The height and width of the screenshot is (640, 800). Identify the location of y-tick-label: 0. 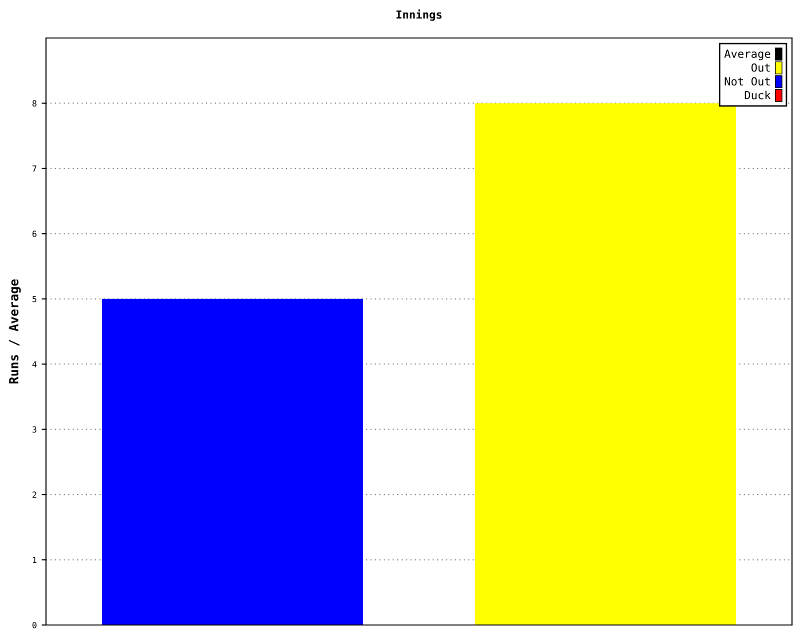
(34, 625).